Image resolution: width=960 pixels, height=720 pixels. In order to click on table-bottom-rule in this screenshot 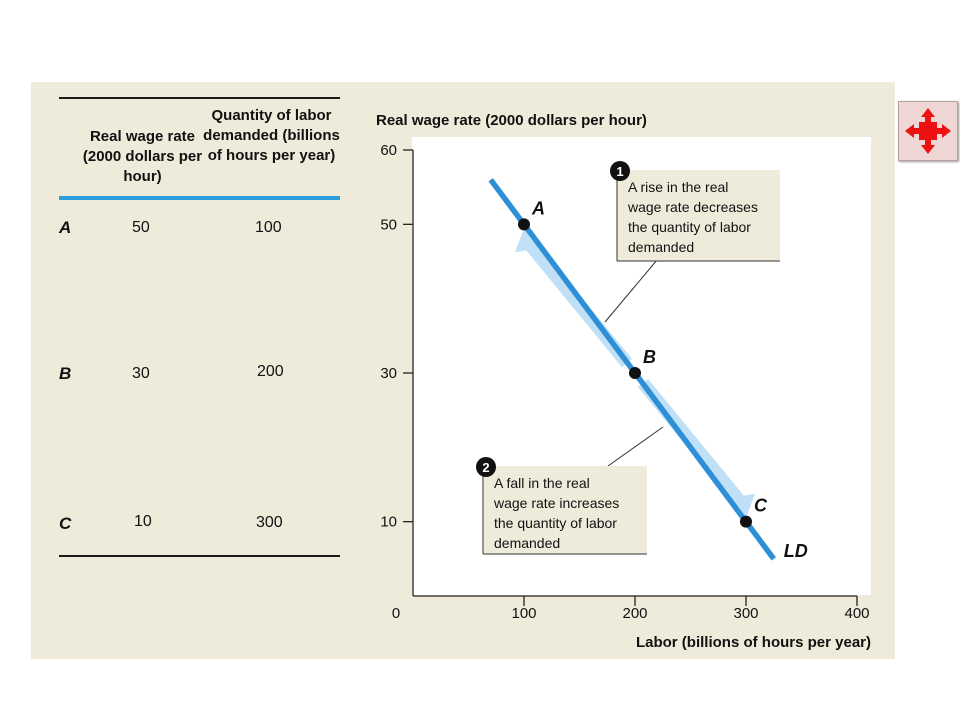, I will do `click(199, 556)`.